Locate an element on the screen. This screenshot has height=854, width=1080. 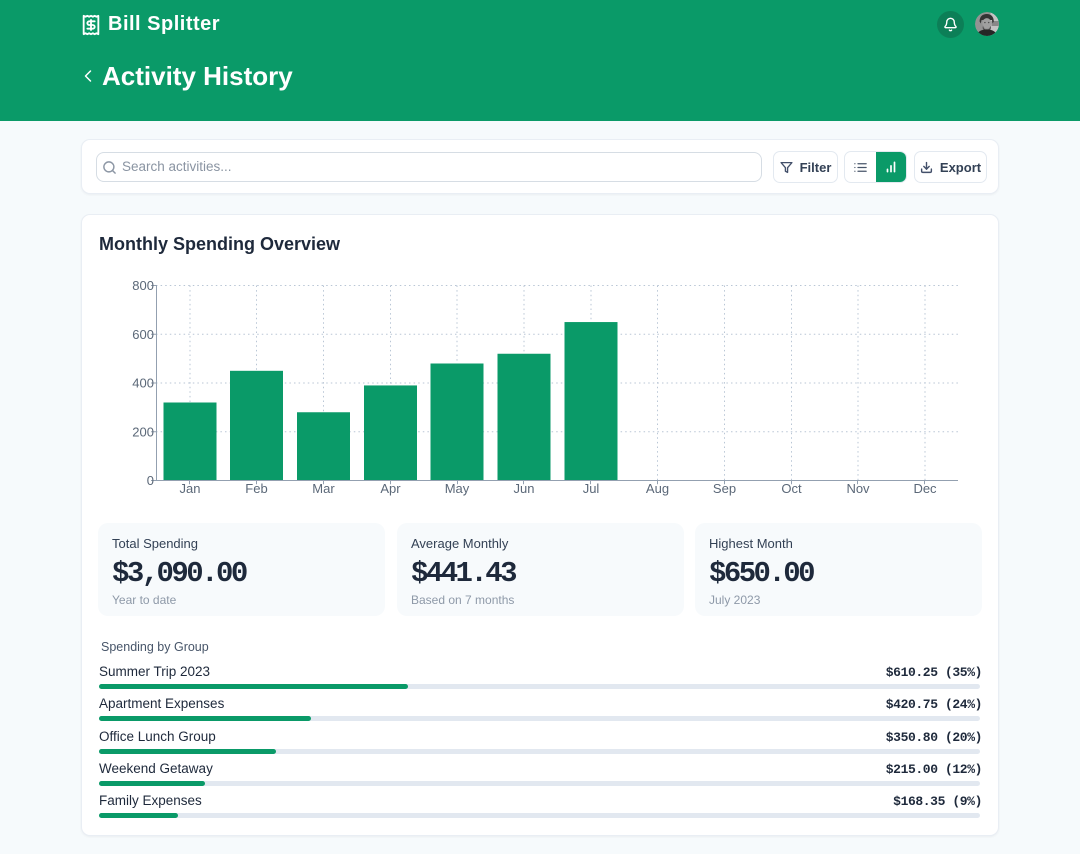
svg-text: 800 is located at coordinates (143, 285).